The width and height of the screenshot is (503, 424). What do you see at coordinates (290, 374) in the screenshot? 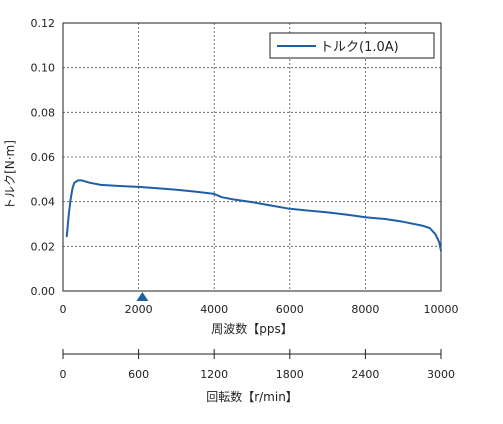
I see `secondary-axis-tick-label: 1800` at bounding box center [290, 374].